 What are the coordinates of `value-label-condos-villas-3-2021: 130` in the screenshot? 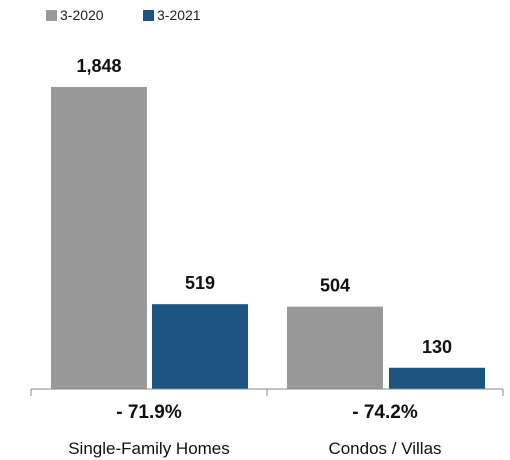 It's located at (437, 347).